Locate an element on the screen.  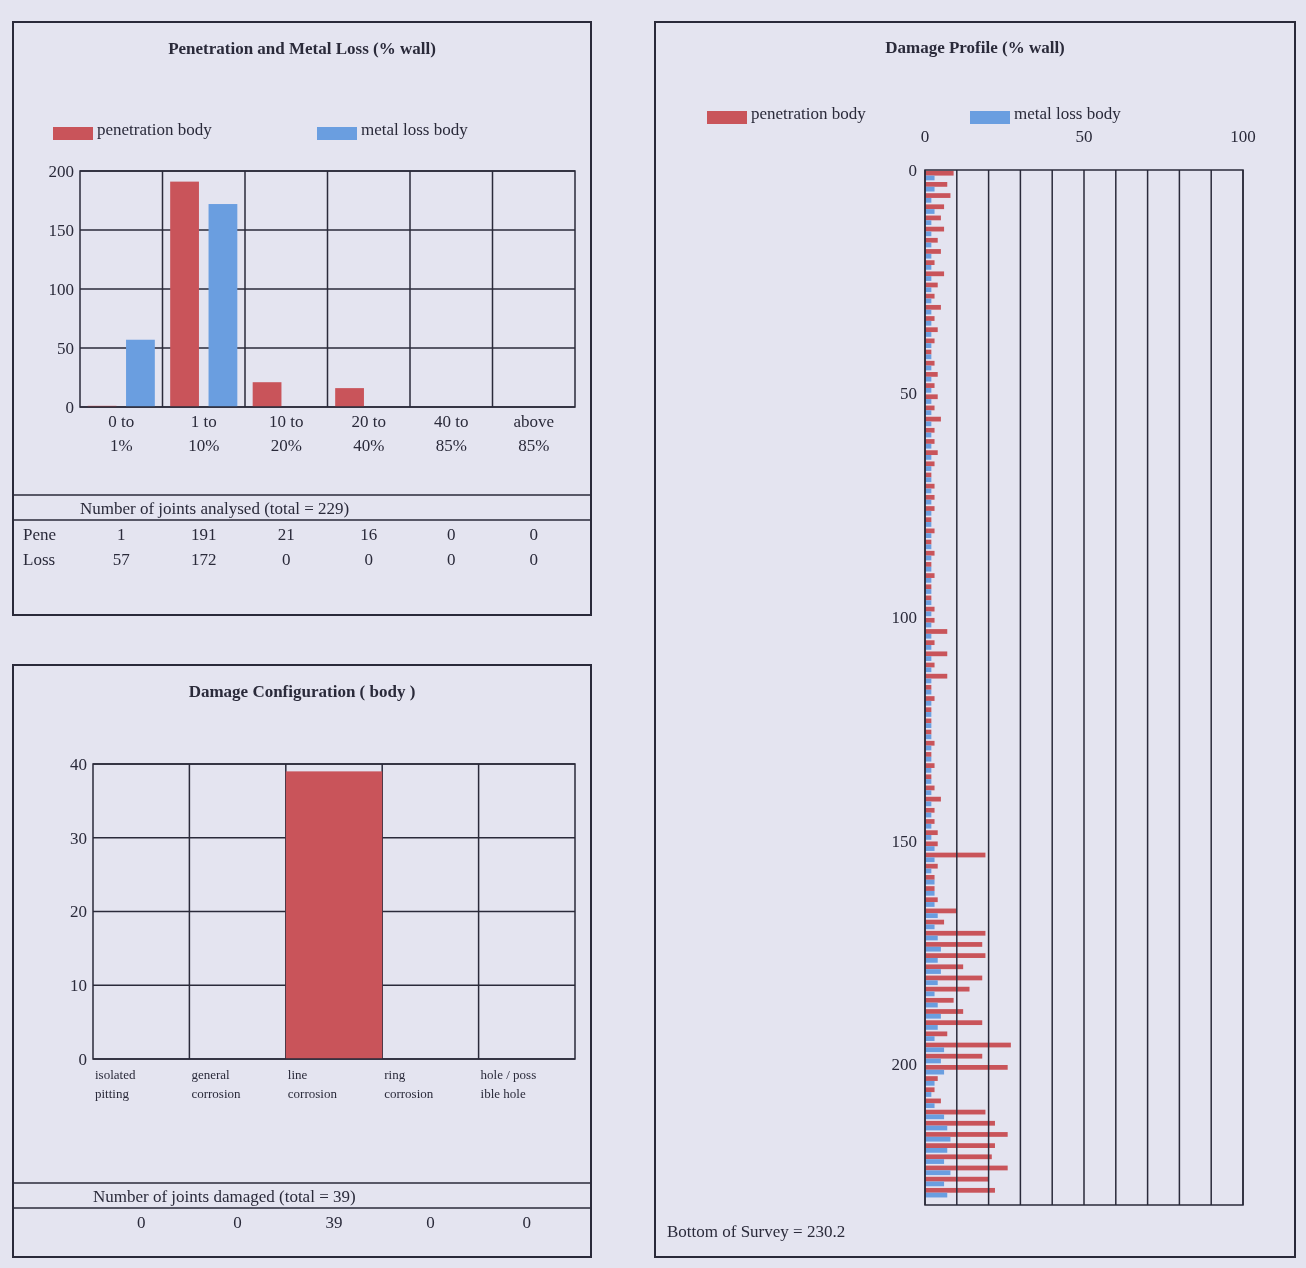
x-tick-label: 0 to 1% is located at coordinates (121, 433).